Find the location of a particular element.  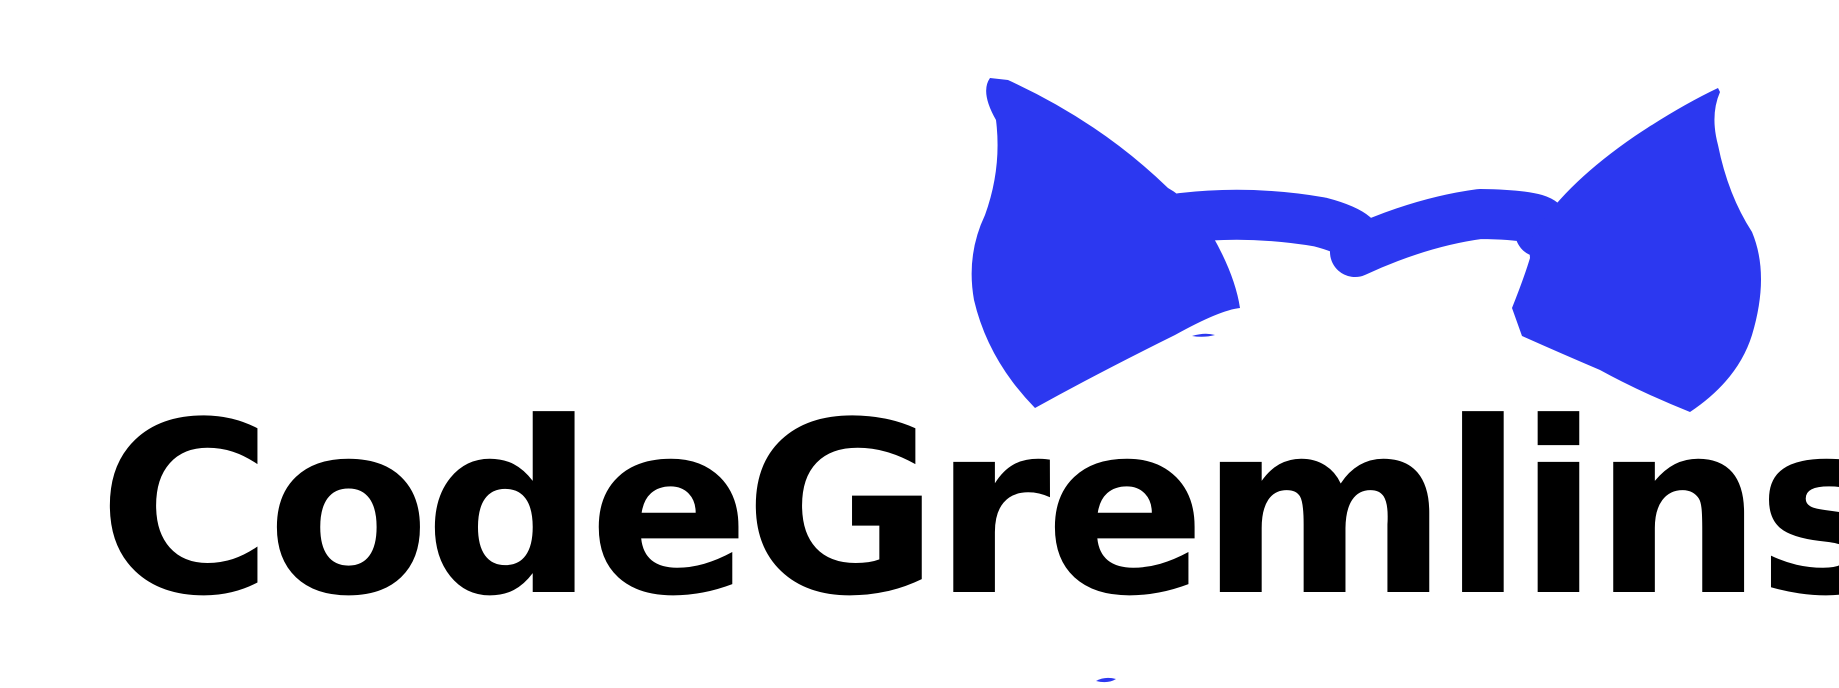

ear-band is located at coordinates (1363, 233).